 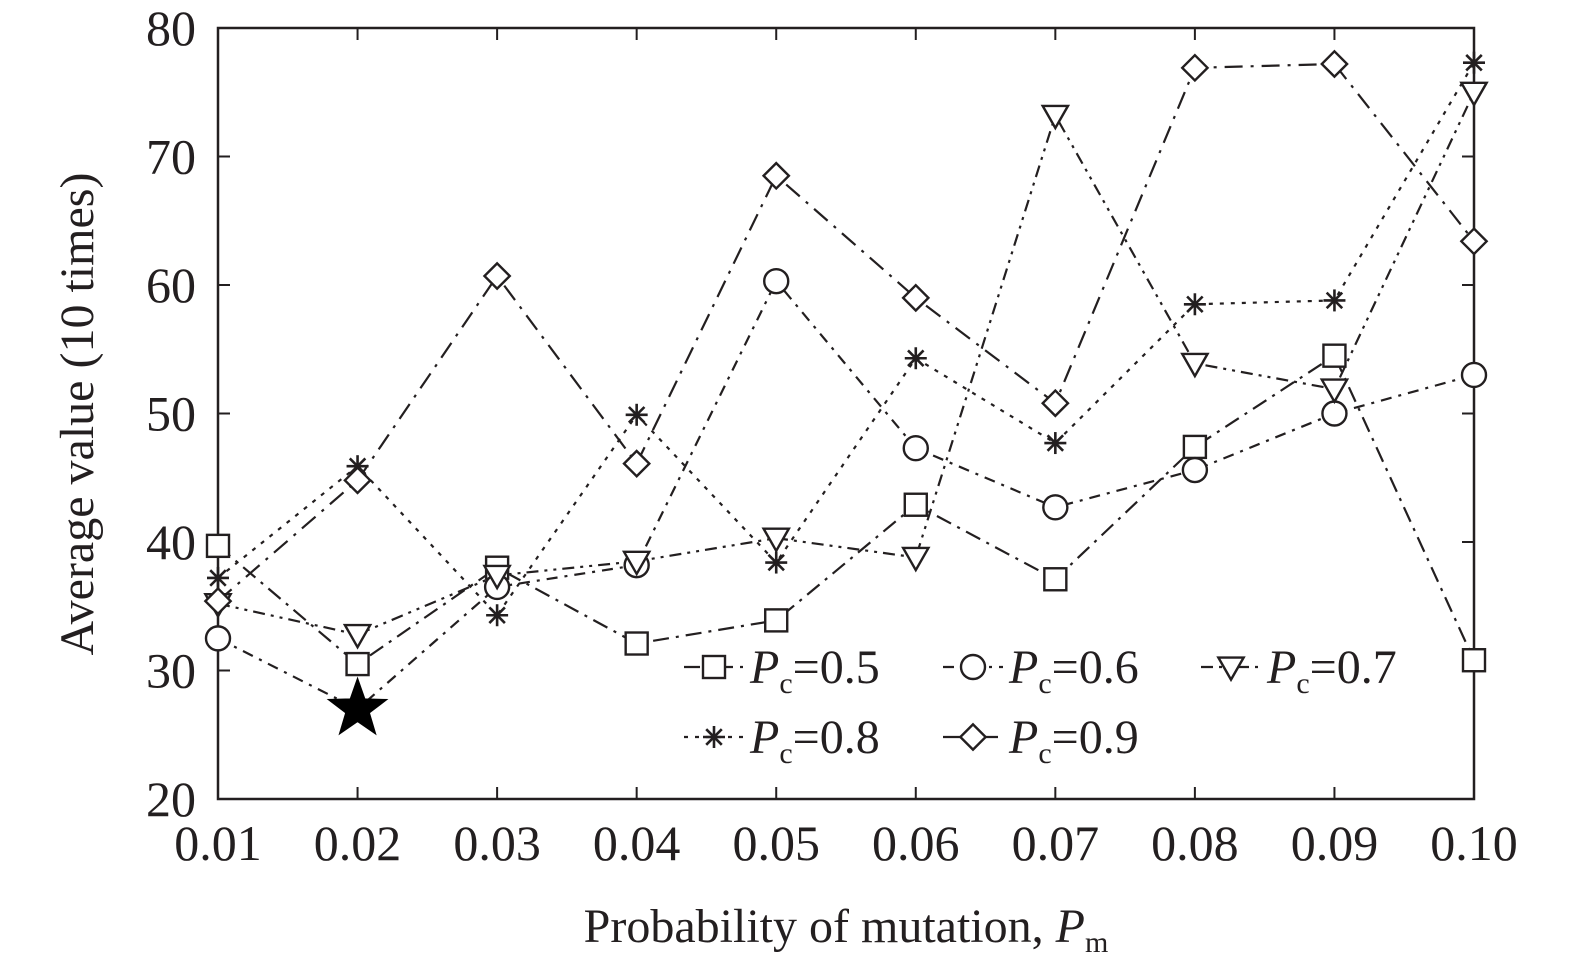 What do you see at coordinates (1040, 705) in the screenshot?
I see `legend: Pc=0.5 Pc=0.6 Pc=0.7Pc=0.8 Pc=0.9` at bounding box center [1040, 705].